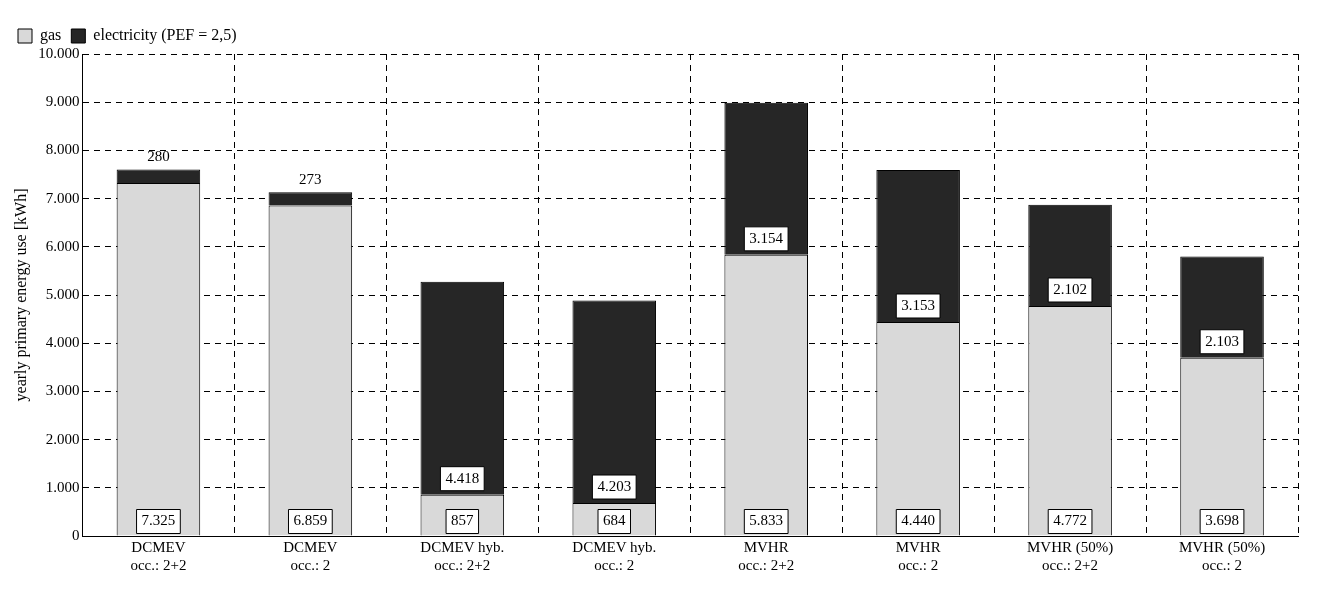  Describe the element at coordinates (1070, 520) in the screenshot. I see `data-label: 4.772` at that location.